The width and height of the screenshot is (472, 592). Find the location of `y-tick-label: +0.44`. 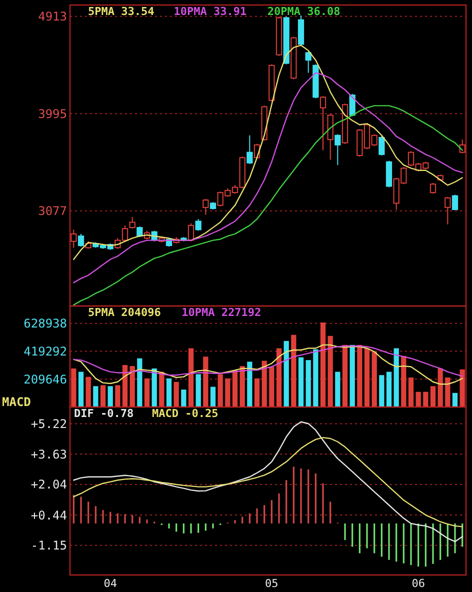

y-tick-label: +0.44 is located at coordinates (48, 515).